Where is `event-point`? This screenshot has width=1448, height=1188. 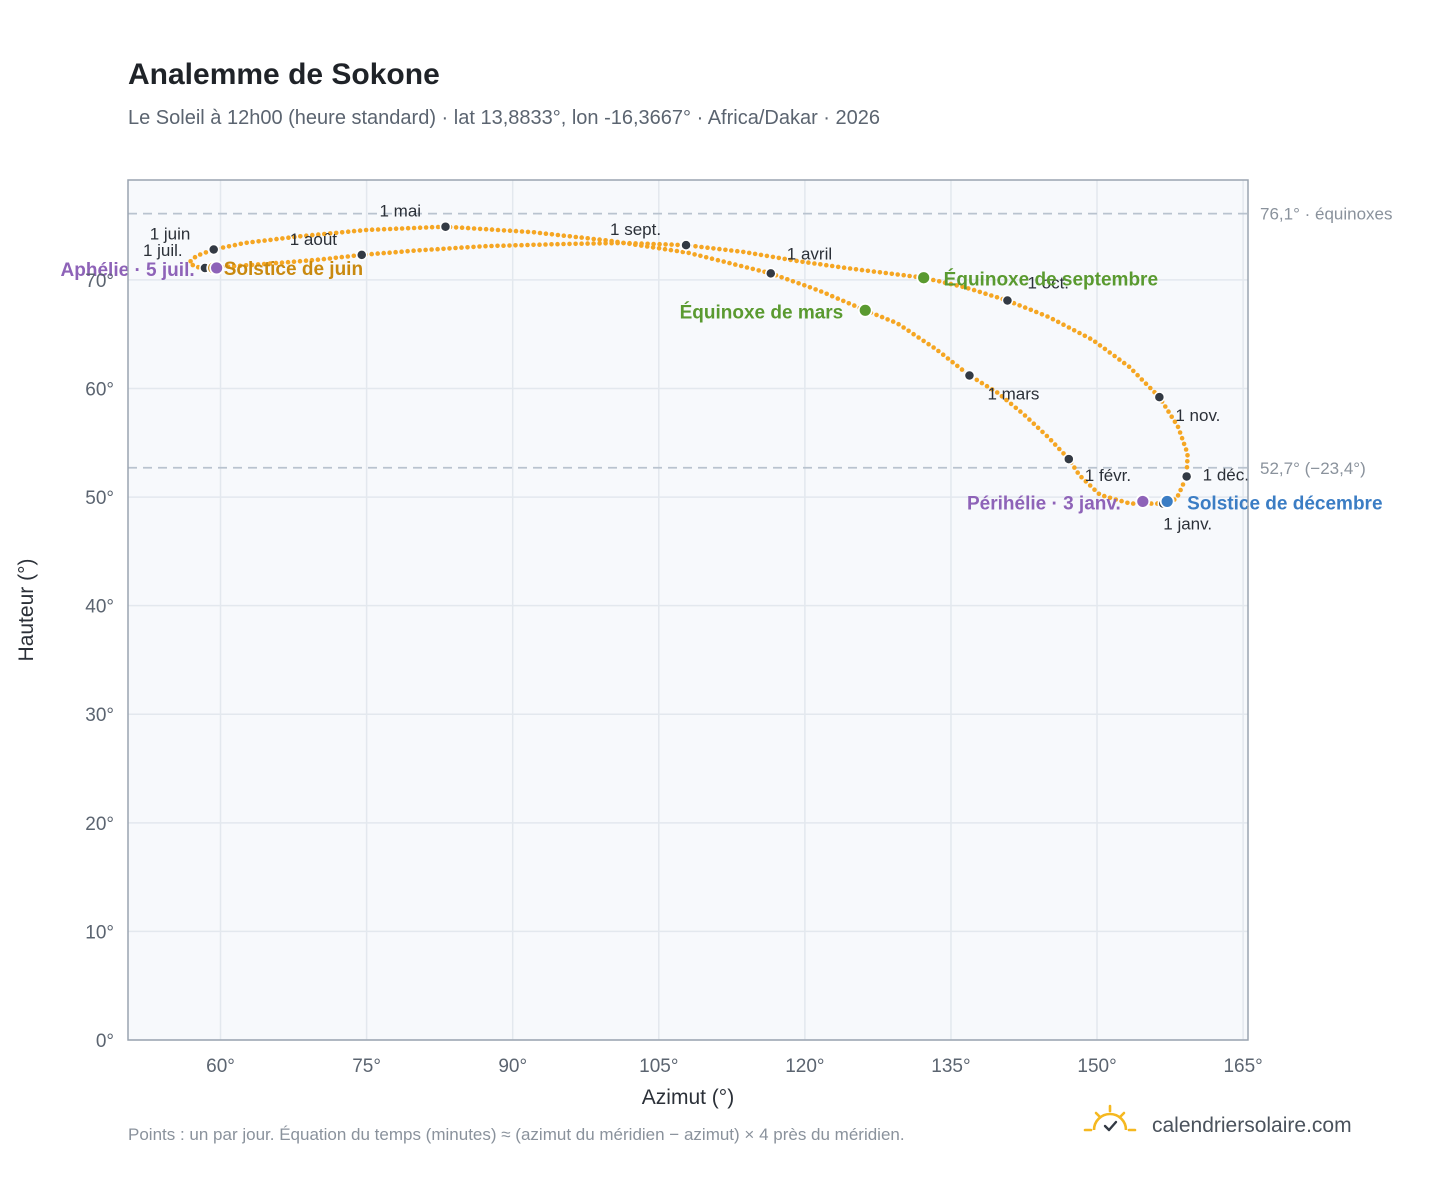
event-point is located at coordinates (1167, 501).